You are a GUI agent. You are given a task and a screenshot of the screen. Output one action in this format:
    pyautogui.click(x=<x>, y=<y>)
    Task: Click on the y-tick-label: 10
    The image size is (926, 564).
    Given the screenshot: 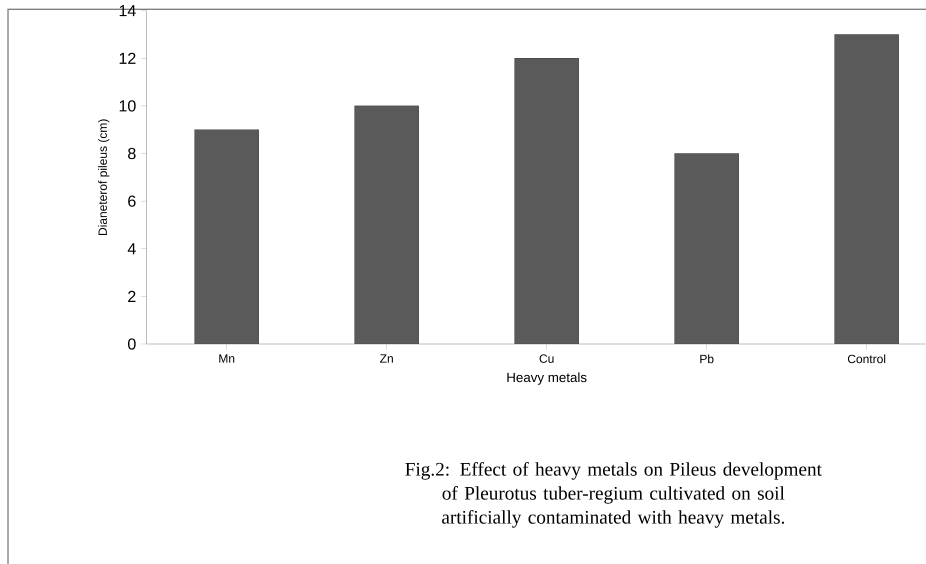 What is the action you would take?
    pyautogui.click(x=128, y=106)
    